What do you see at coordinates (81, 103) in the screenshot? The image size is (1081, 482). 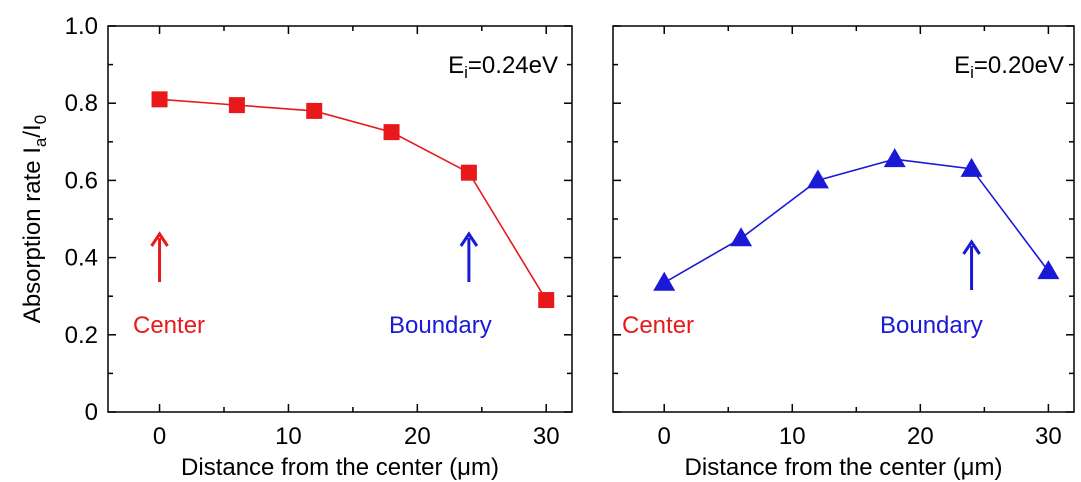 I see `y-tick-label: 0.8` at bounding box center [81, 103].